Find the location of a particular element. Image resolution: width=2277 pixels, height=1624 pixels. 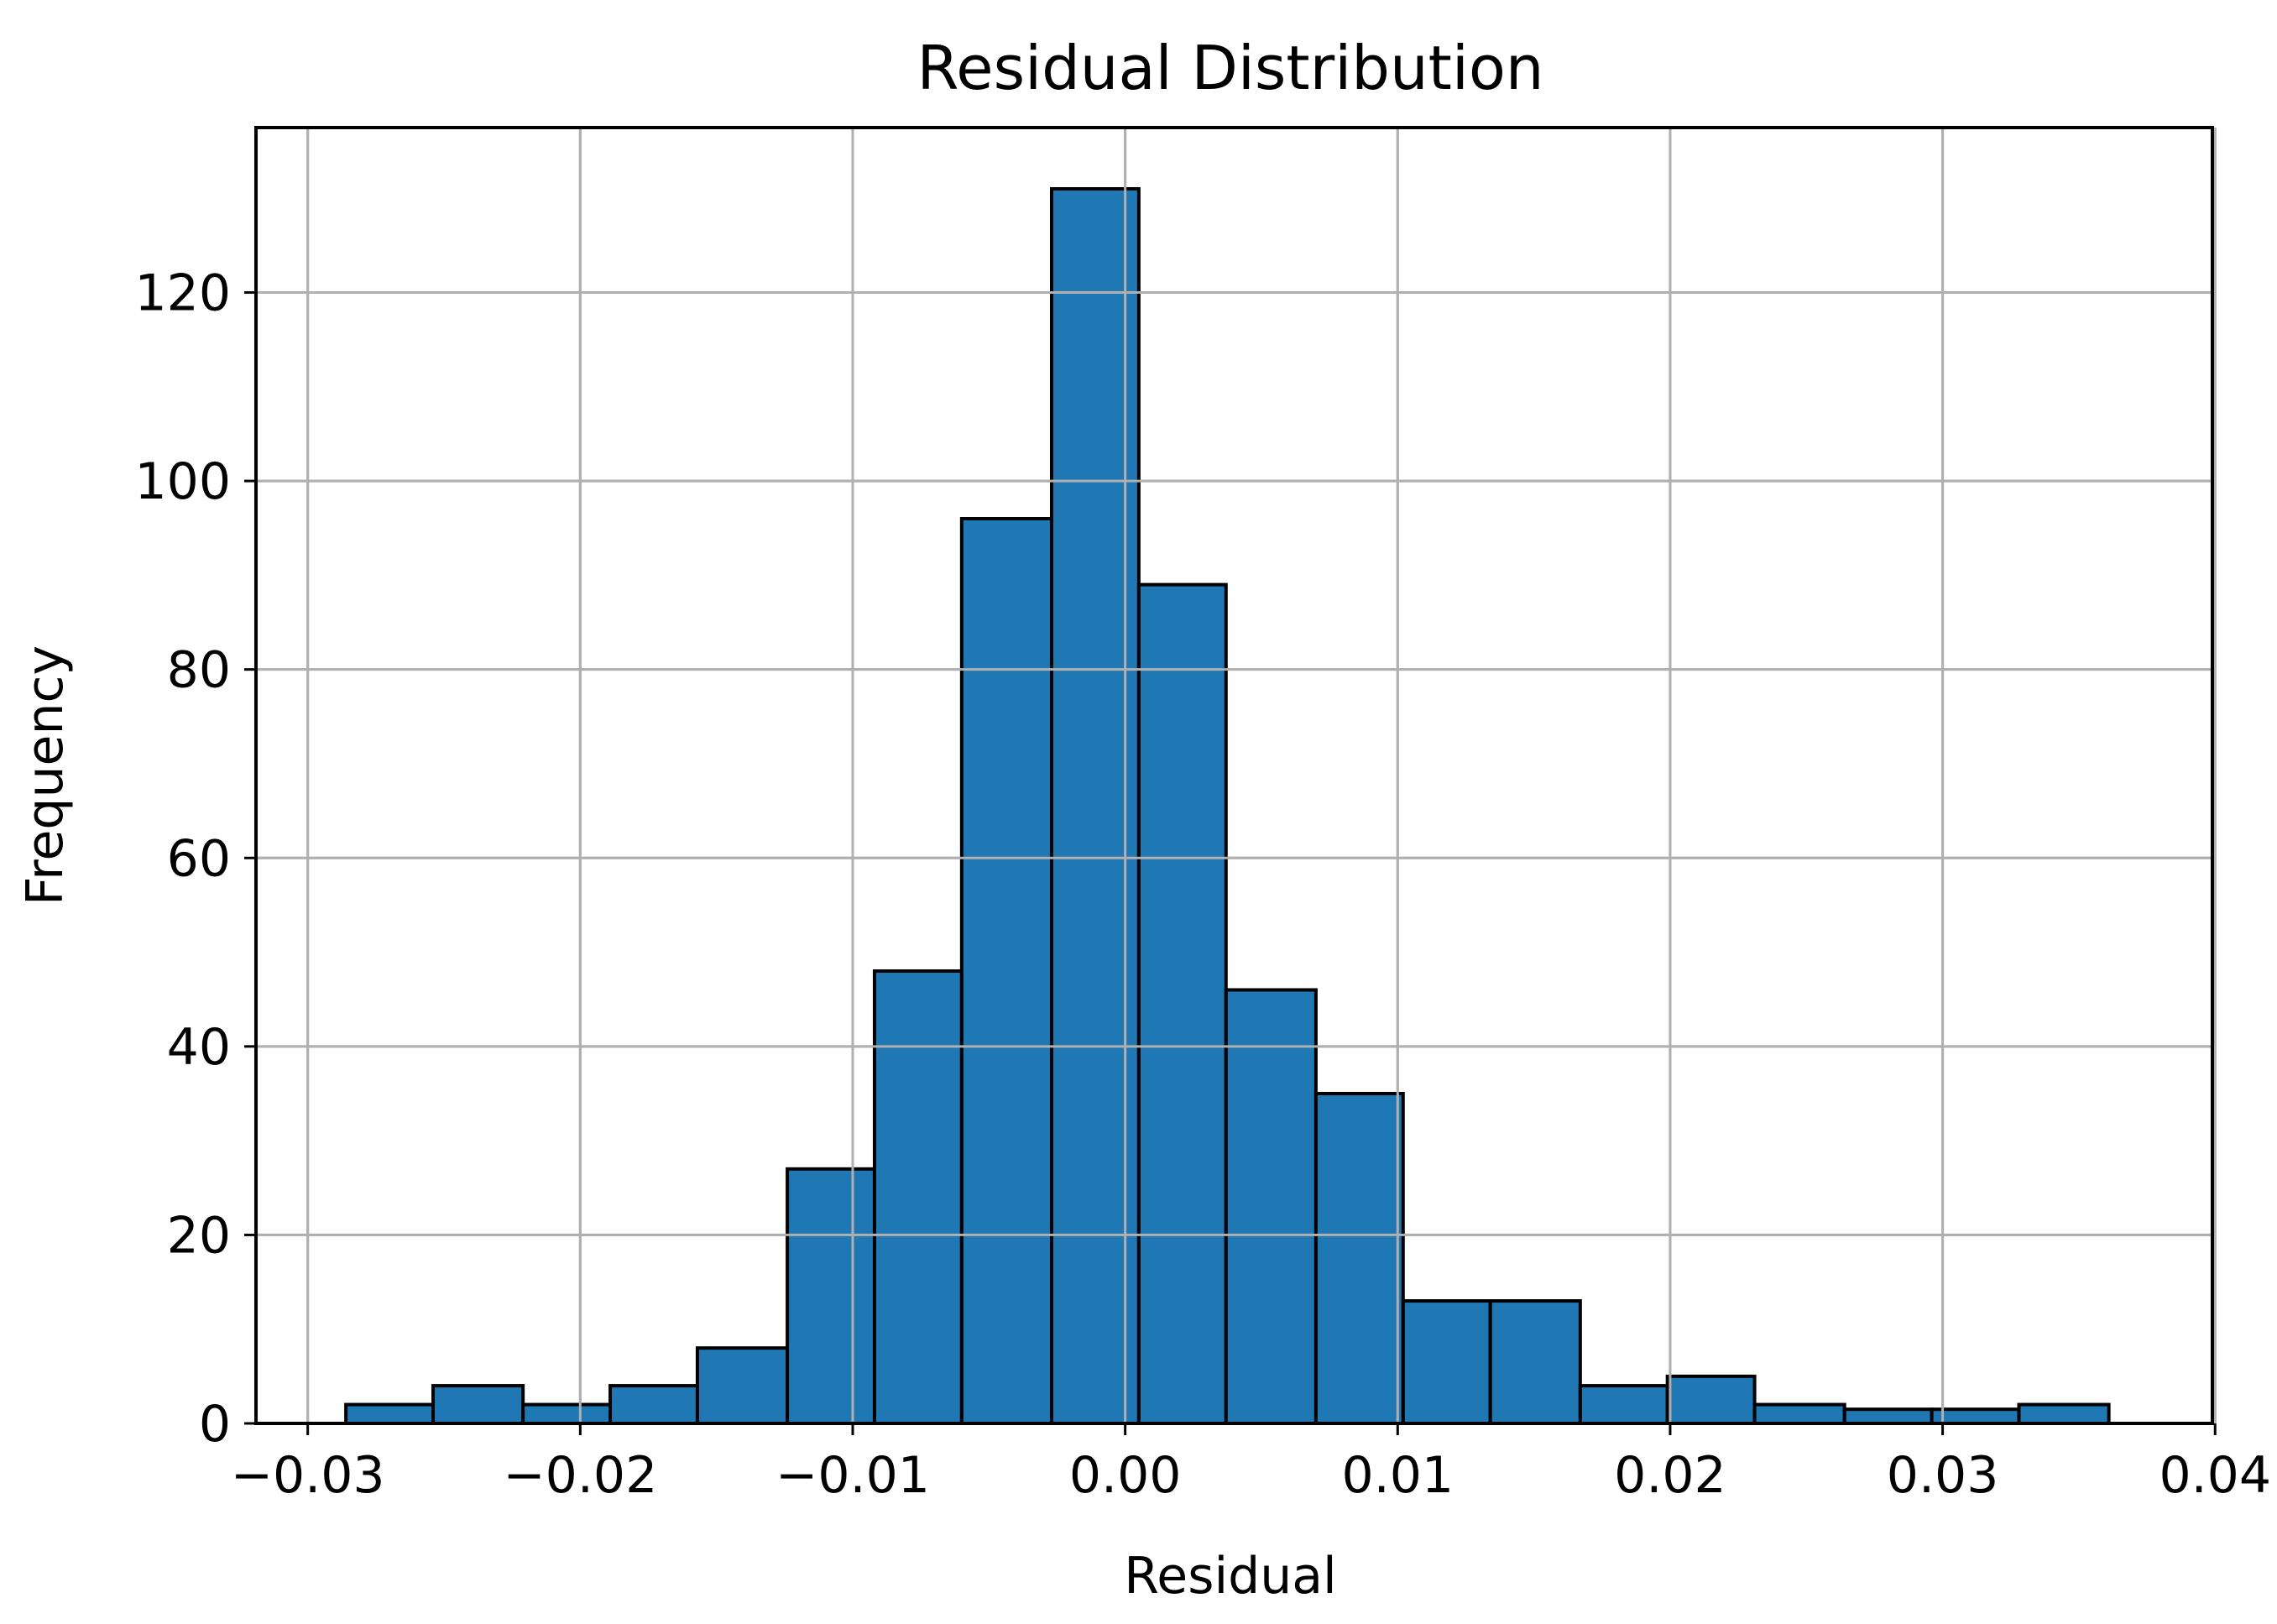

y-axis-ticks: 0 20 40 60 80 100 120 is located at coordinates (195, 859).